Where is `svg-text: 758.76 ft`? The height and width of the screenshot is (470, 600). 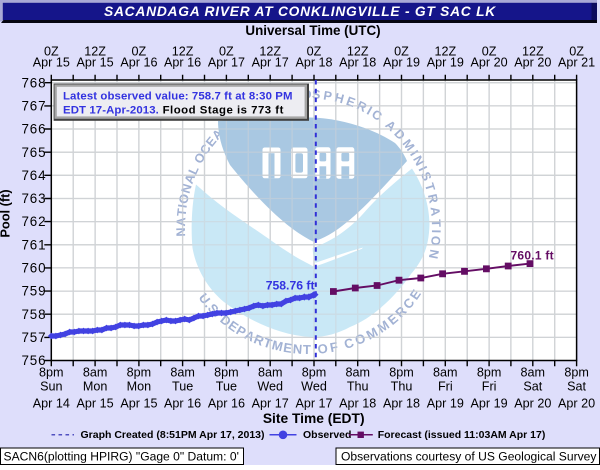
svg-text: 758.76 ft is located at coordinates (290, 286).